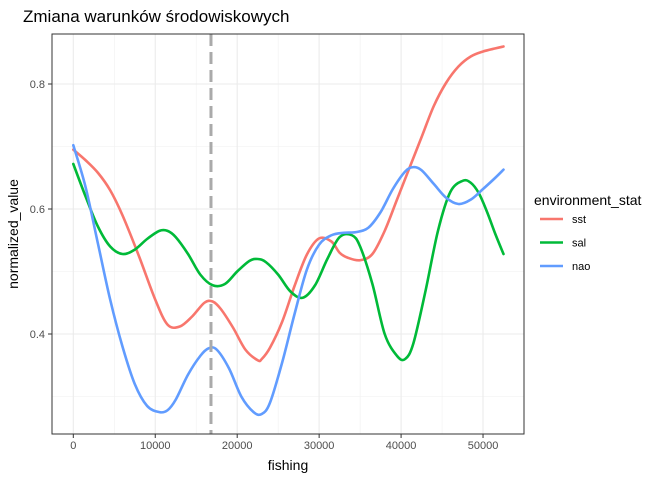  What do you see at coordinates (319, 446) in the screenshot?
I see `x-tick-label: 30000` at bounding box center [319, 446].